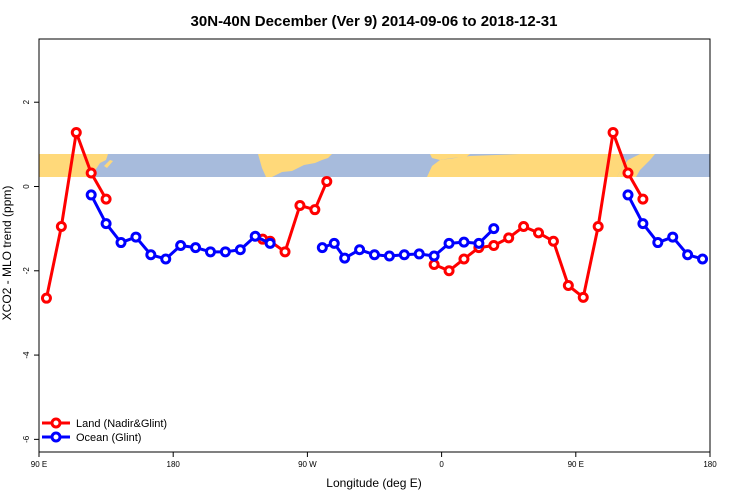 The image size is (750, 500). I want to click on y-tick-label: -6, so click(26, 439).